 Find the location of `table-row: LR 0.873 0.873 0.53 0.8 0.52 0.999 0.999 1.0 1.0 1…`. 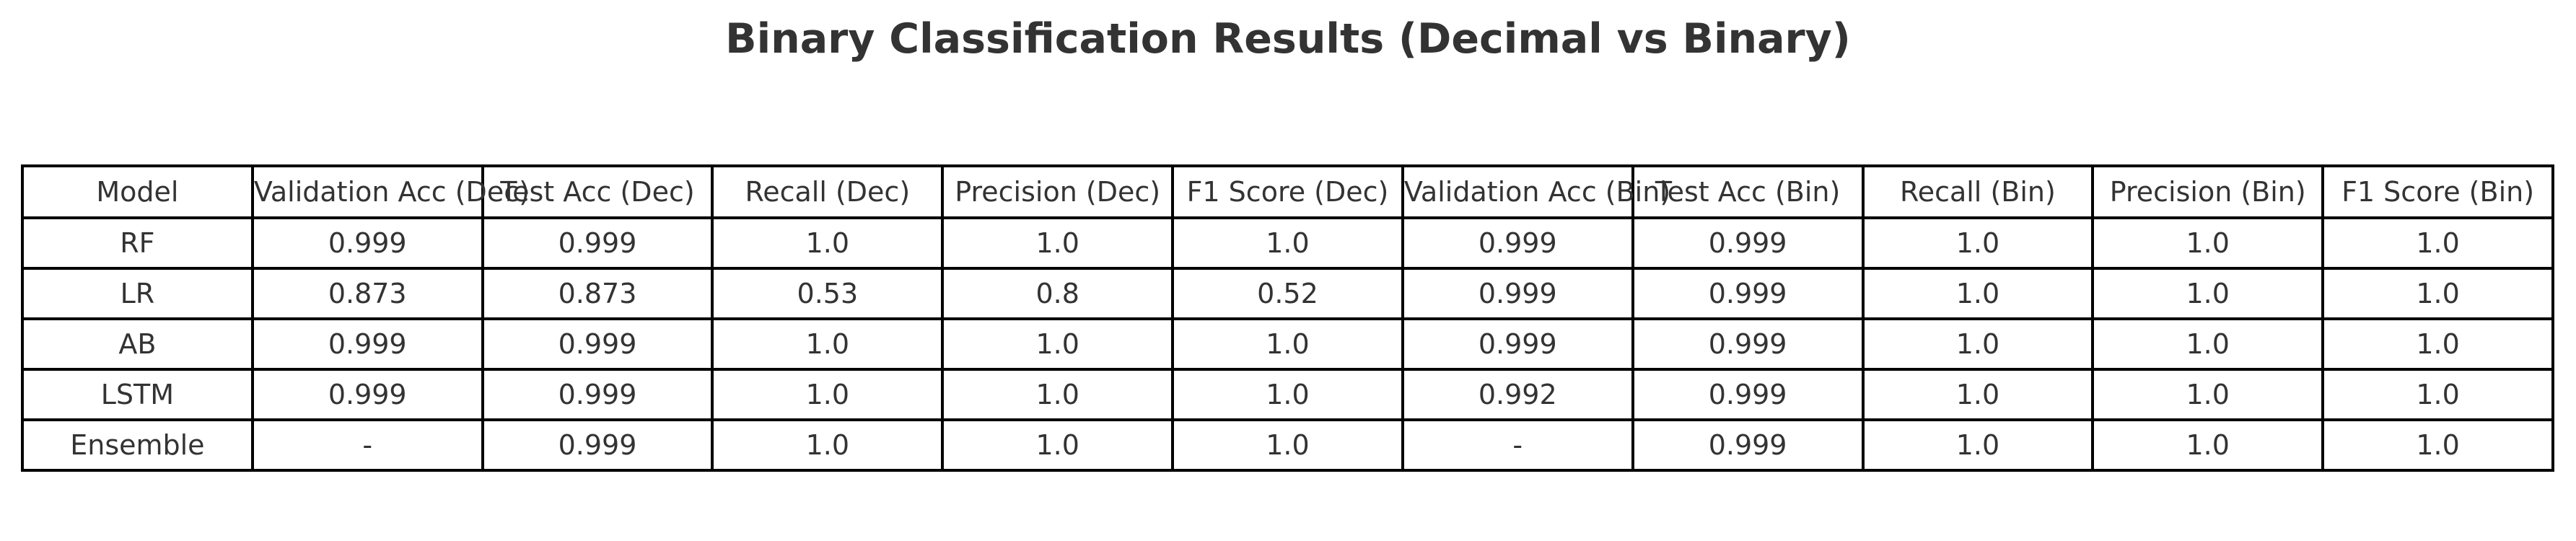

table-row: LR 0.873 0.873 0.53 0.8 0.52 0.999 0.999 1.0 1.0 1… is located at coordinates (1287, 293).